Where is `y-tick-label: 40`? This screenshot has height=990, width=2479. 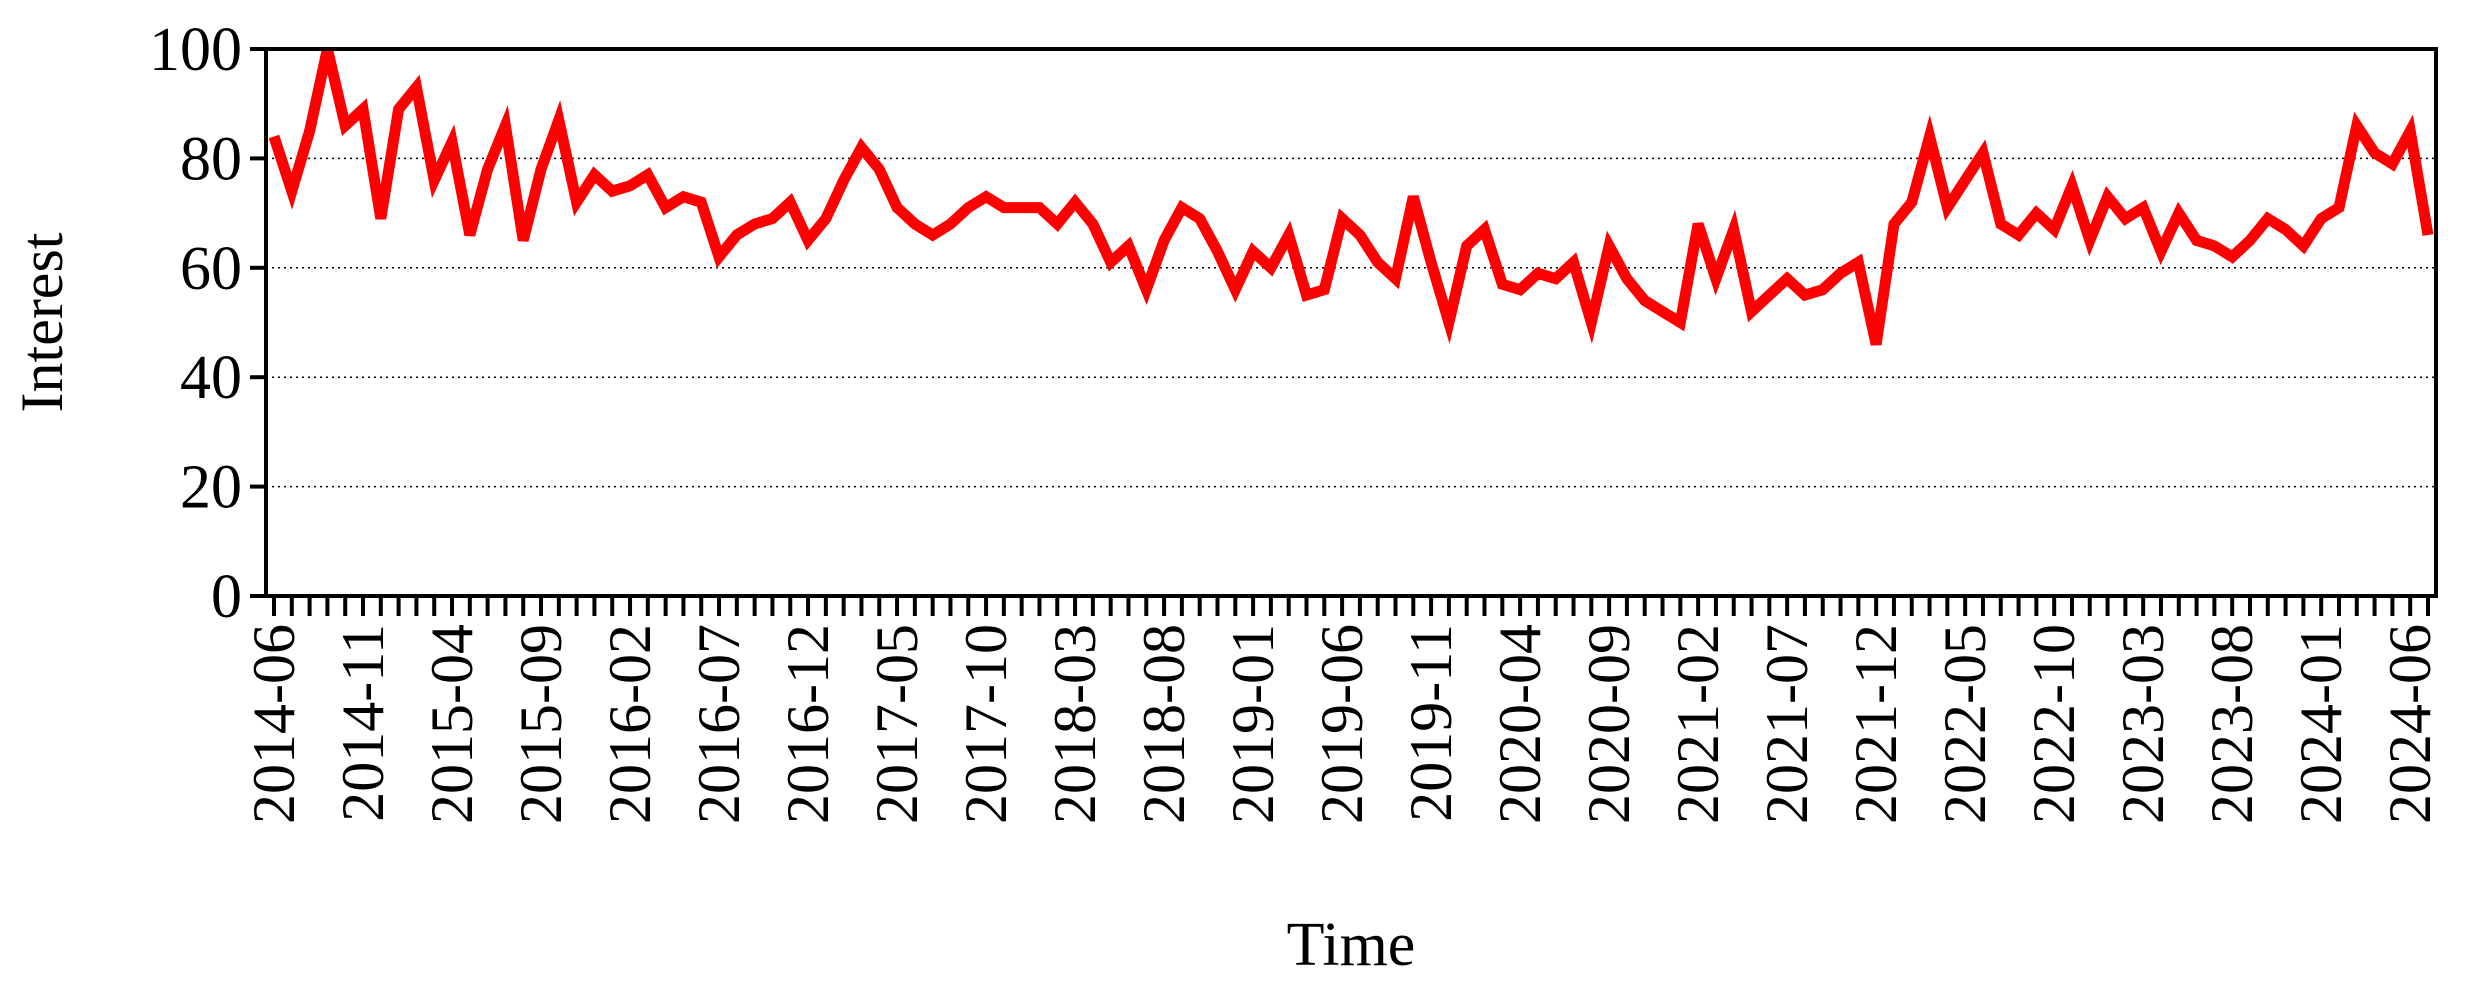 y-tick-label: 40 is located at coordinates (211, 378).